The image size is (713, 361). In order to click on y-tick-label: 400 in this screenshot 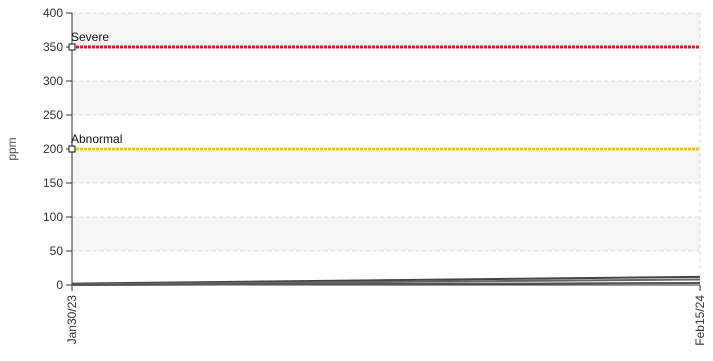, I will do `click(53, 13)`.